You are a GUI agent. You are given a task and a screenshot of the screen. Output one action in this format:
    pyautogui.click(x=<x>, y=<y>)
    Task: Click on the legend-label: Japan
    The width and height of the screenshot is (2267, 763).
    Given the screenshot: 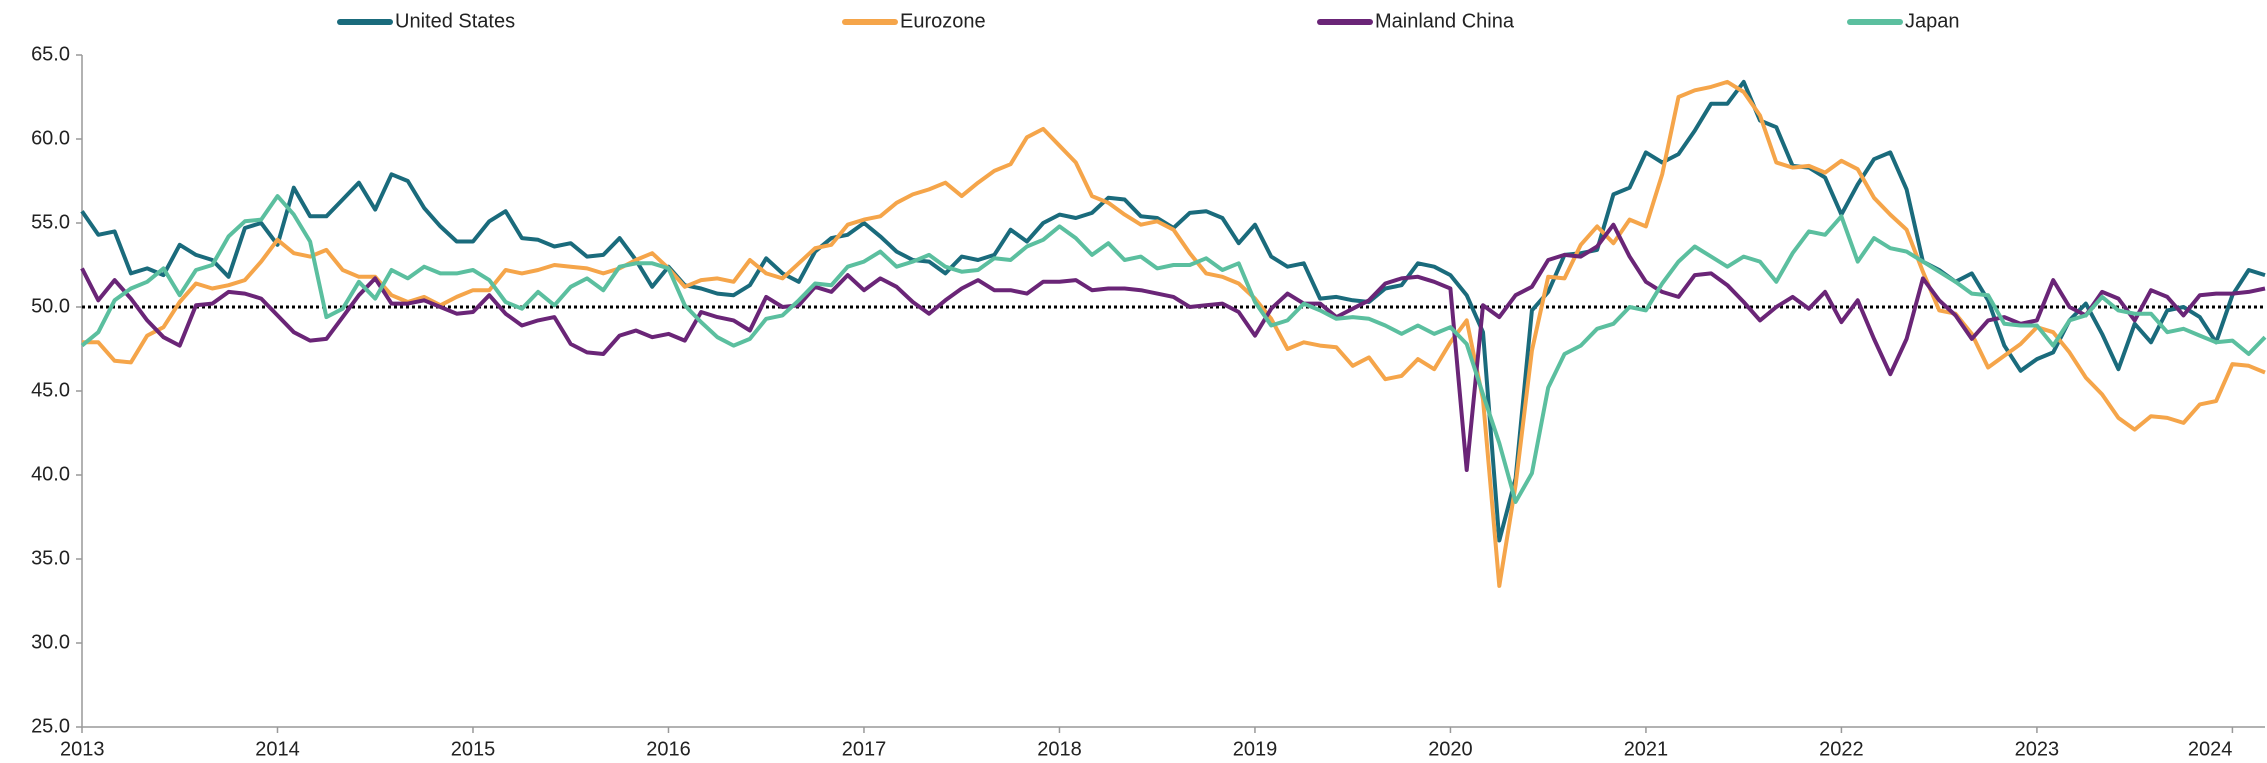 What is the action you would take?
    pyautogui.click(x=1932, y=21)
    